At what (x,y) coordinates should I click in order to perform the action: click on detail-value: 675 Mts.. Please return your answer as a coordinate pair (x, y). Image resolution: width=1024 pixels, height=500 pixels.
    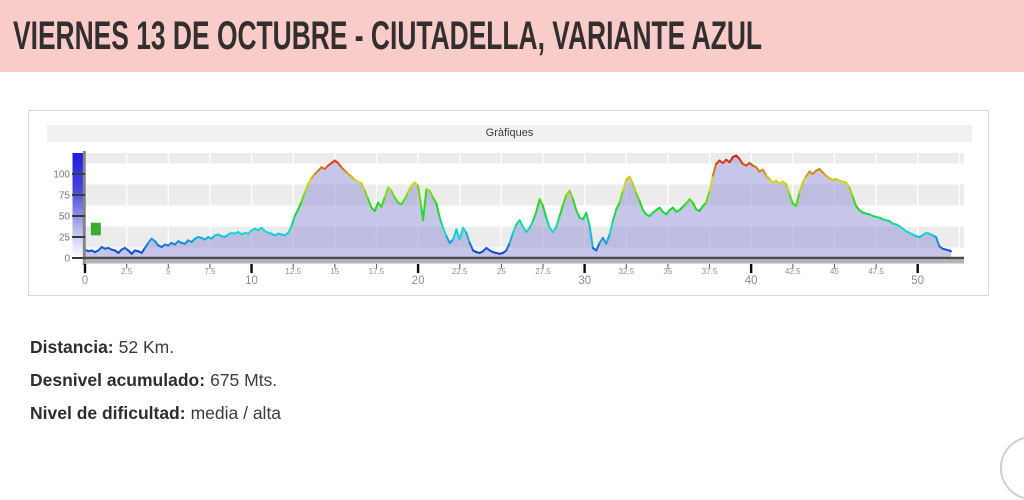
    Looking at the image, I should click on (244, 380).